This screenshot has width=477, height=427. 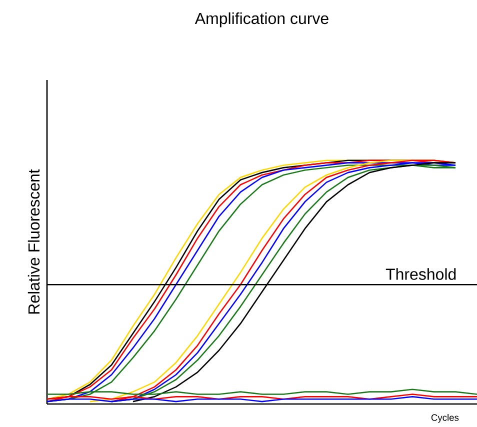 What do you see at coordinates (445, 418) in the screenshot?
I see `x-axis-title: Cycles` at bounding box center [445, 418].